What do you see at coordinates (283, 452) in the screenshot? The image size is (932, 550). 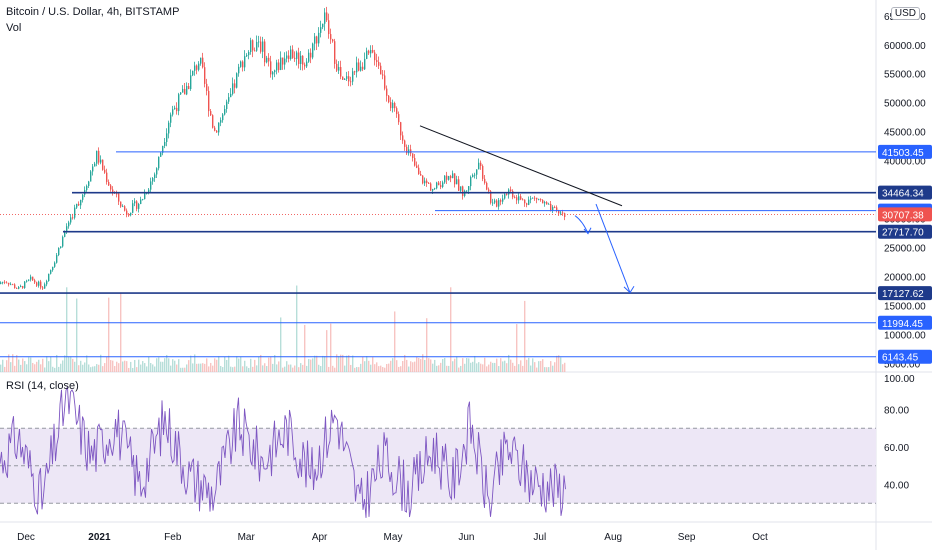 I see `rsi-line` at bounding box center [283, 452].